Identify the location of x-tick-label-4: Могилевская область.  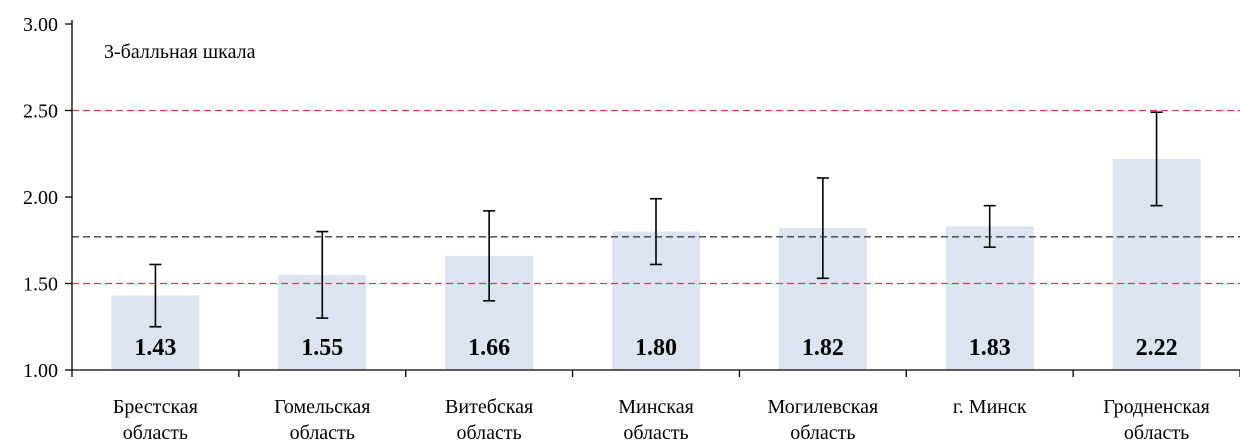
(822, 419).